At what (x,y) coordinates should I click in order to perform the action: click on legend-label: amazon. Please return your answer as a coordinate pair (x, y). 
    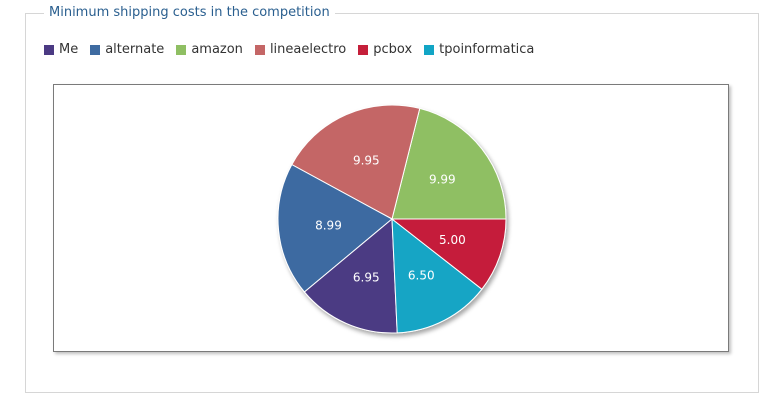
    Looking at the image, I should click on (217, 49).